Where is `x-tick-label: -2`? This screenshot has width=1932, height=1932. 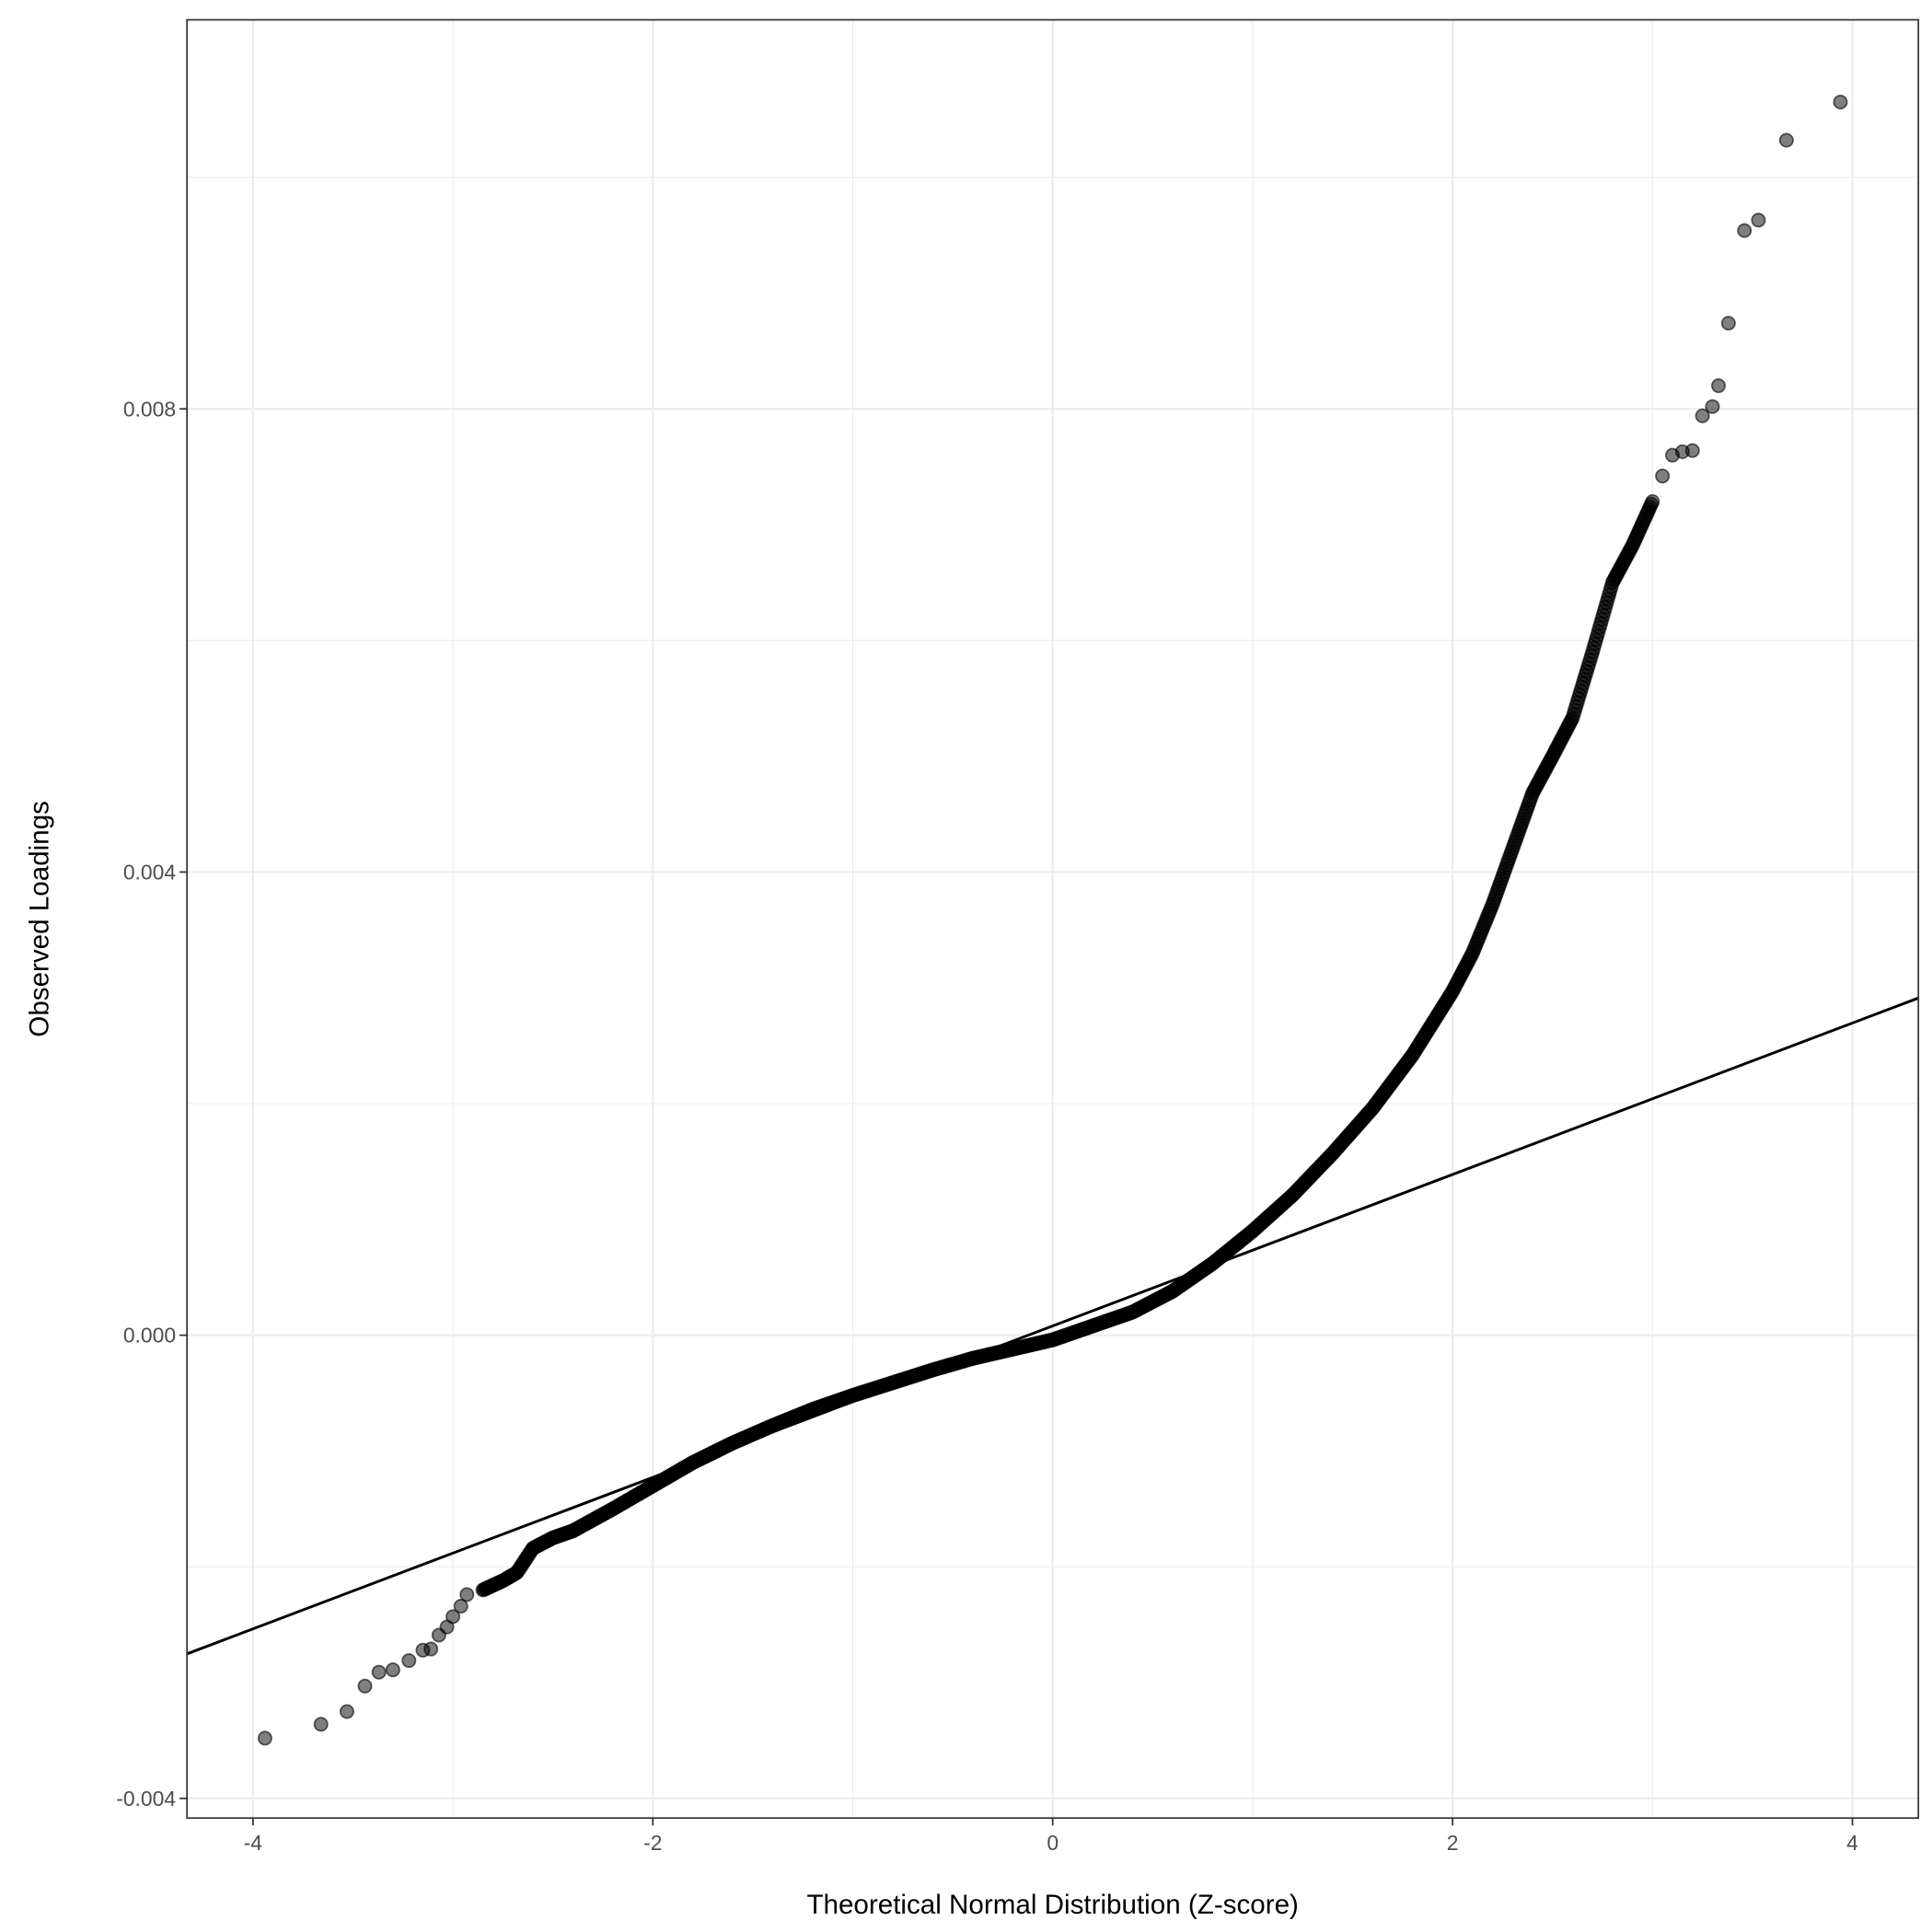 x-tick-label: -2 is located at coordinates (653, 1843).